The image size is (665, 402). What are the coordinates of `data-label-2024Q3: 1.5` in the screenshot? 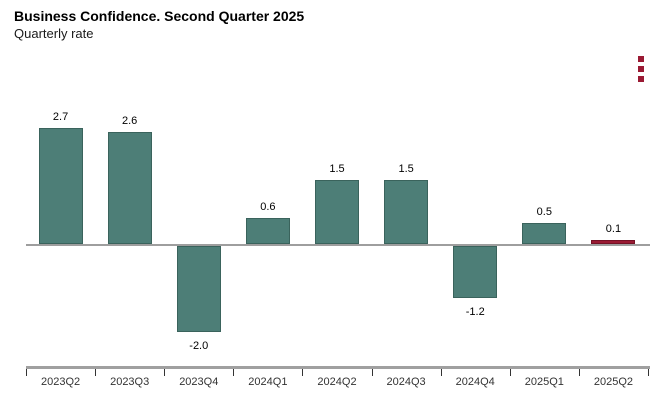 It's located at (406, 168).